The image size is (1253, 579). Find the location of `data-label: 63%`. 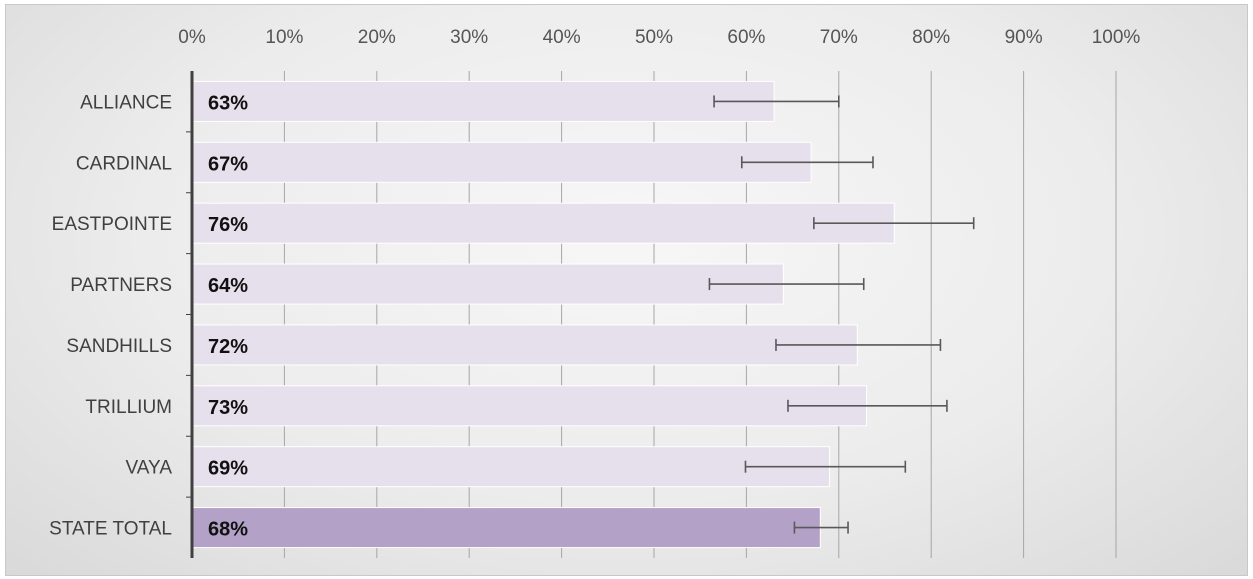

data-label: 63% is located at coordinates (228, 103).